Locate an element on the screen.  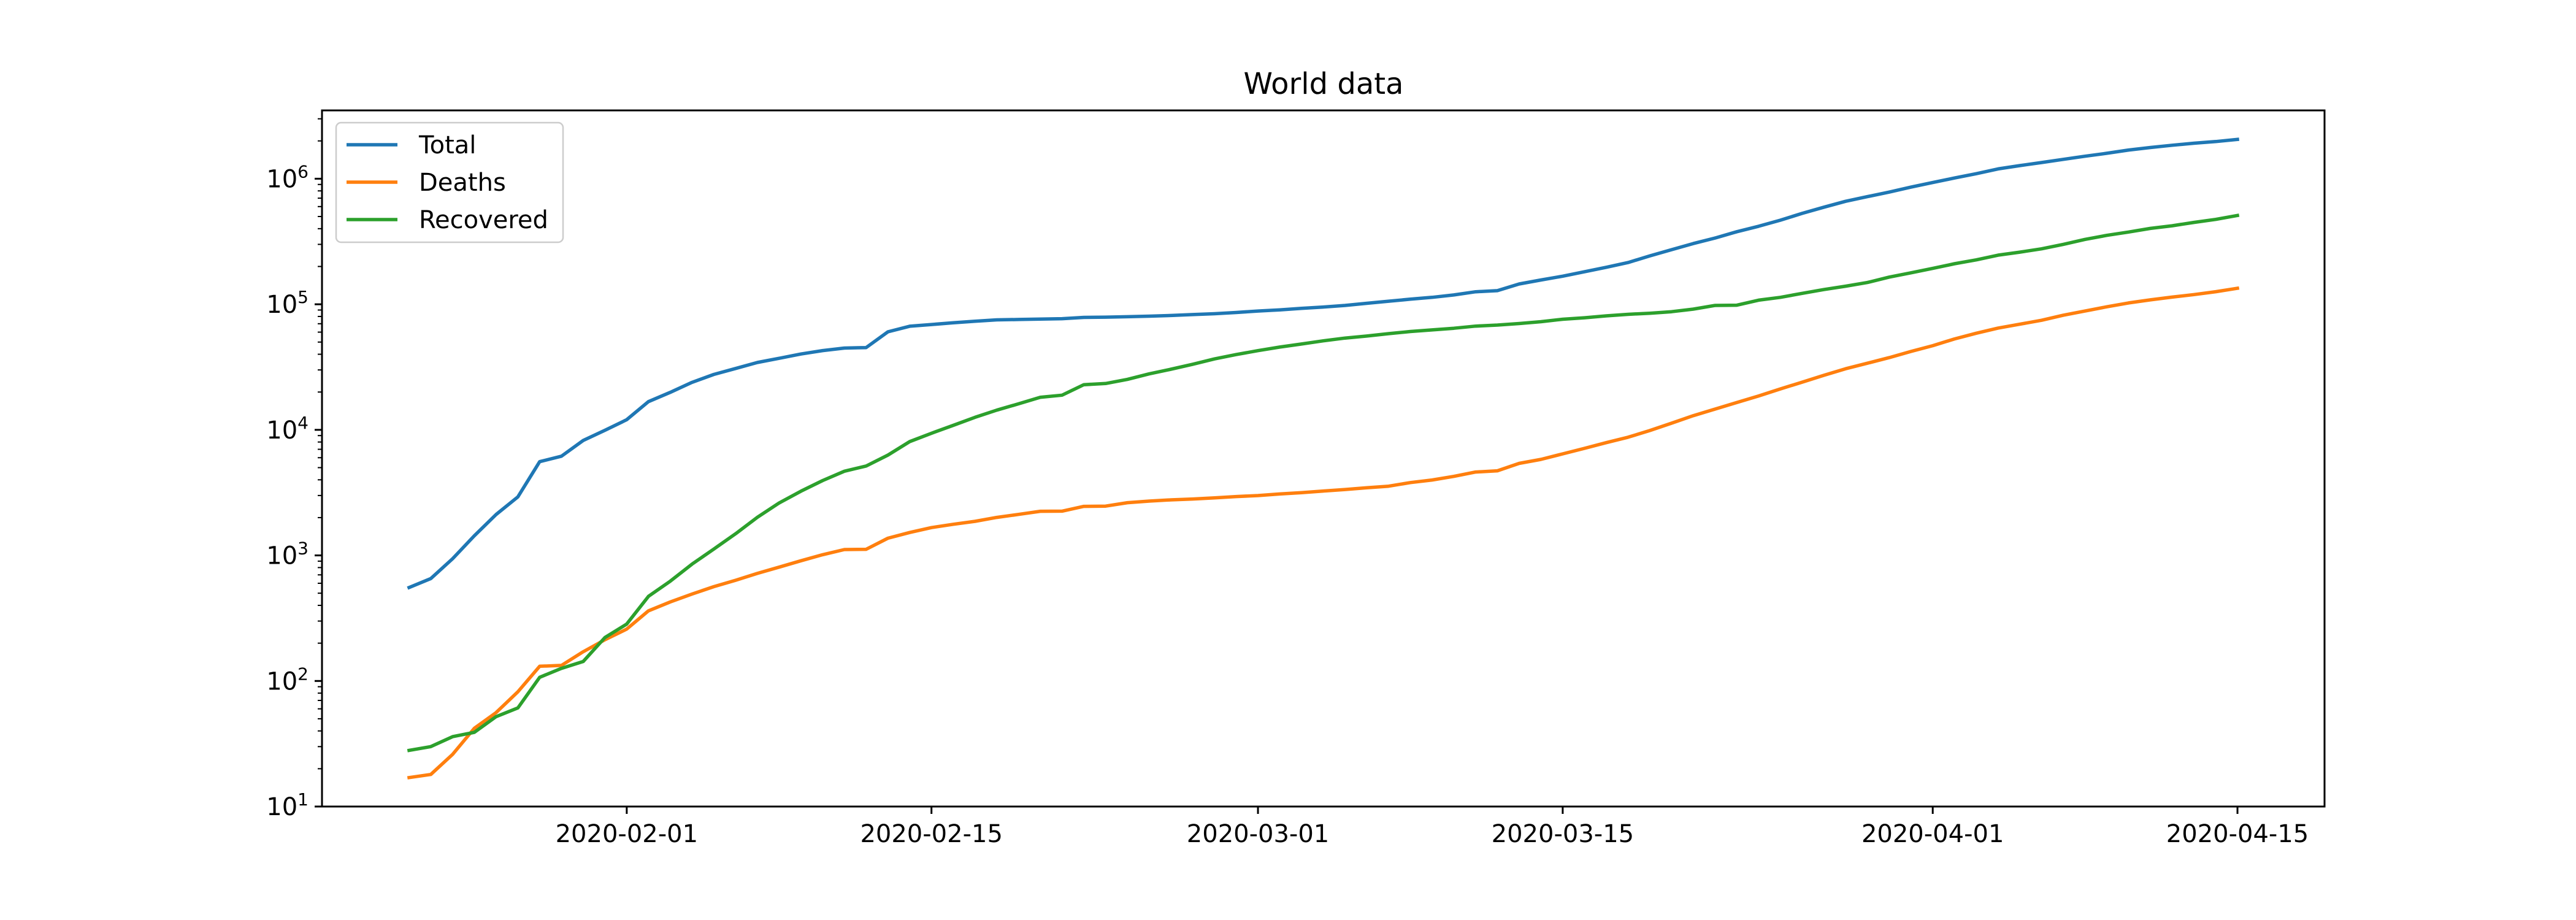
y-tick-label: 10⁴ is located at coordinates (287, 429).